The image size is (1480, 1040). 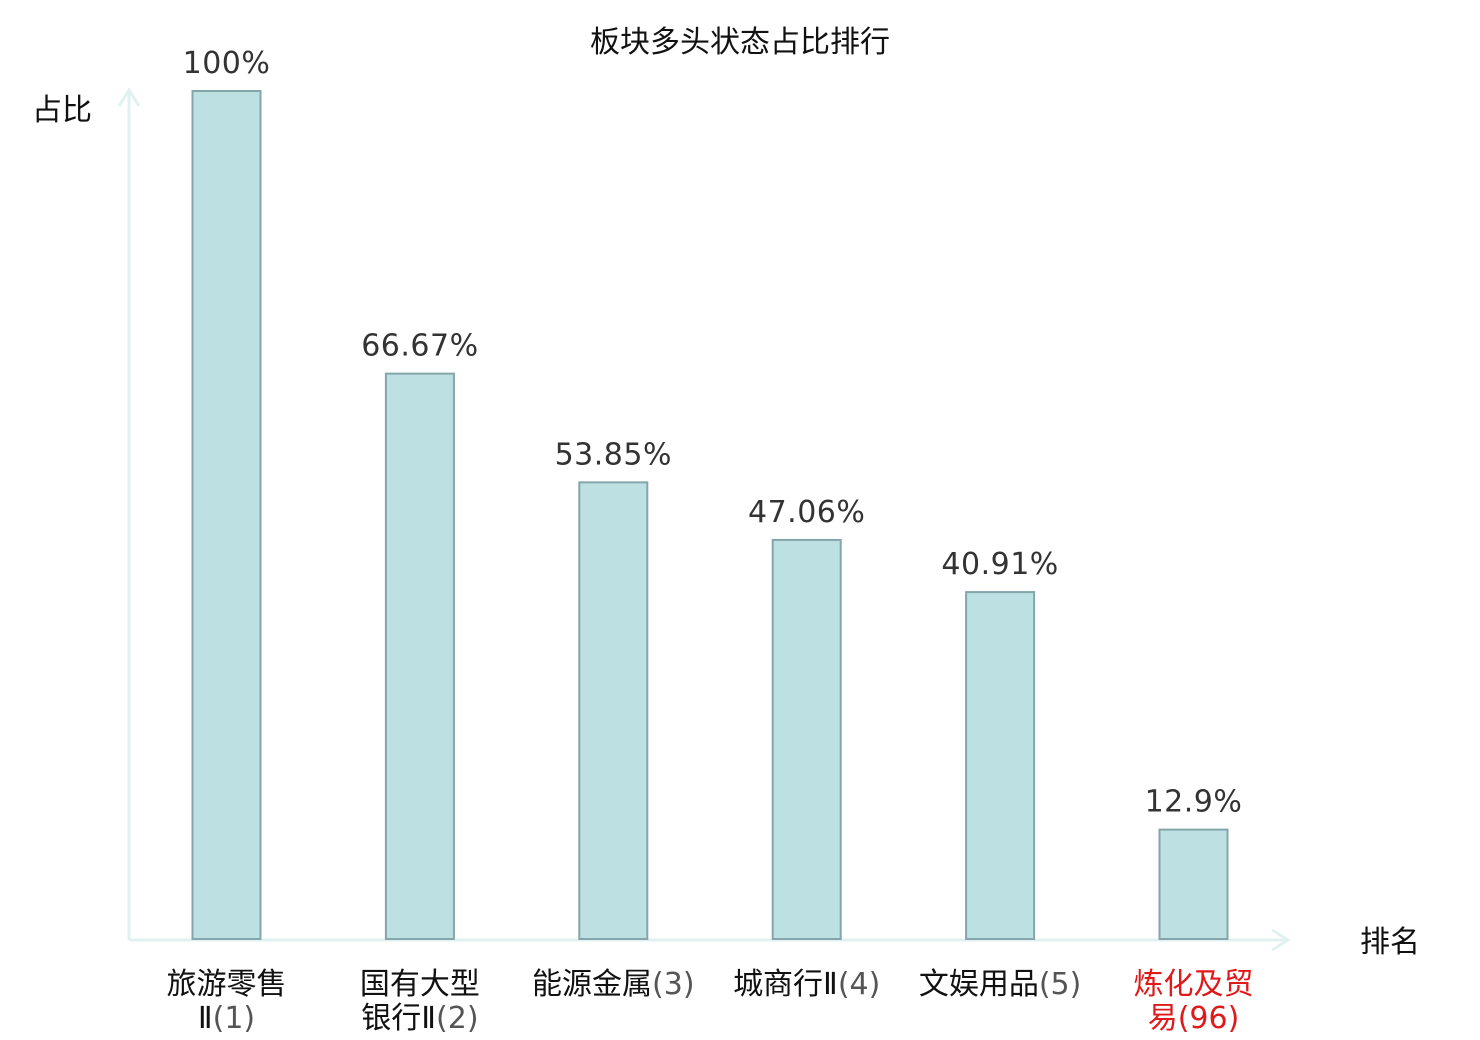 What do you see at coordinates (419, 346) in the screenshot?
I see `value-label-2: 66.67%` at bounding box center [419, 346].